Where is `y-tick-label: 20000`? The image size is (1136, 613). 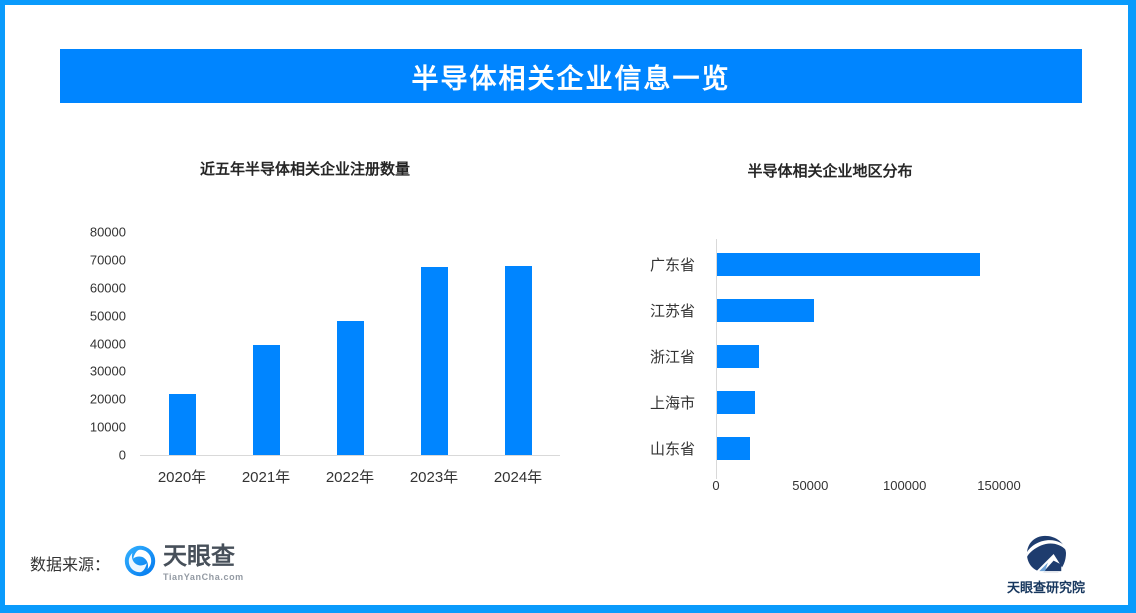 y-tick-label: 20000 is located at coordinates (107, 399).